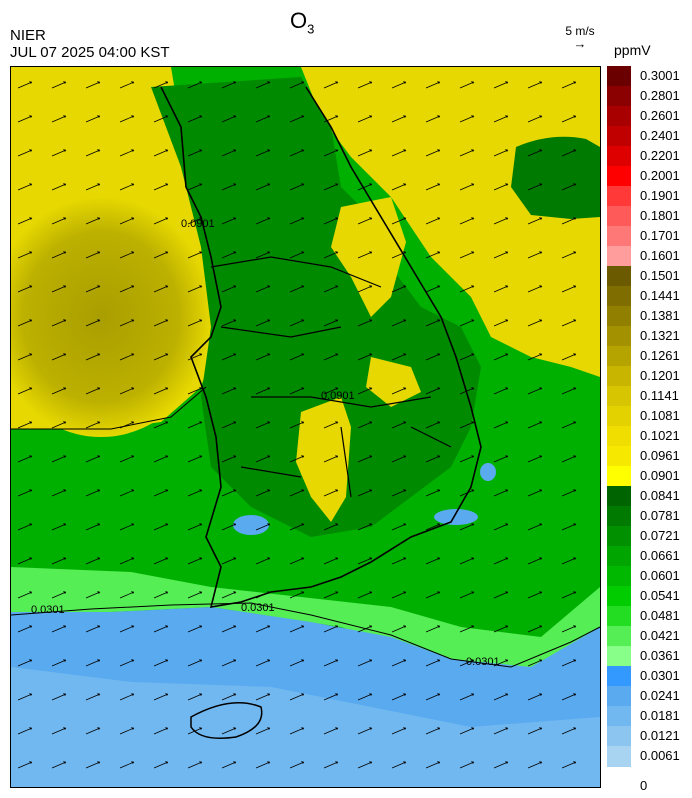  Describe the element at coordinates (660, 655) in the screenshot. I see `color-bar-label: 0.0361` at that location.